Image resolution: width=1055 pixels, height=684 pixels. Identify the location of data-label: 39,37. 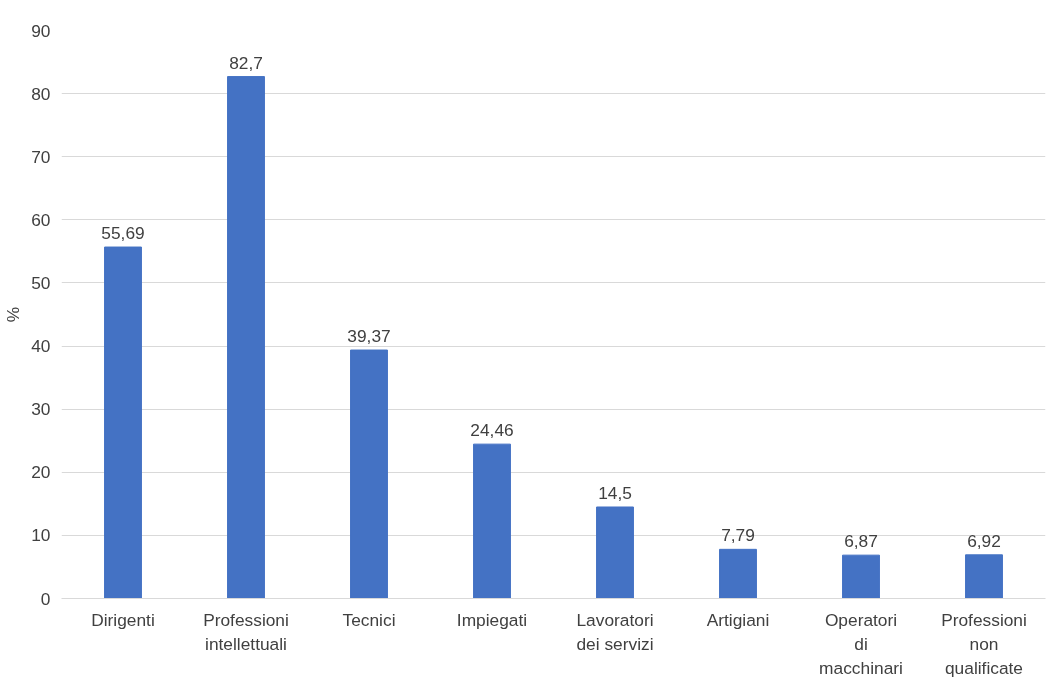
(369, 336).